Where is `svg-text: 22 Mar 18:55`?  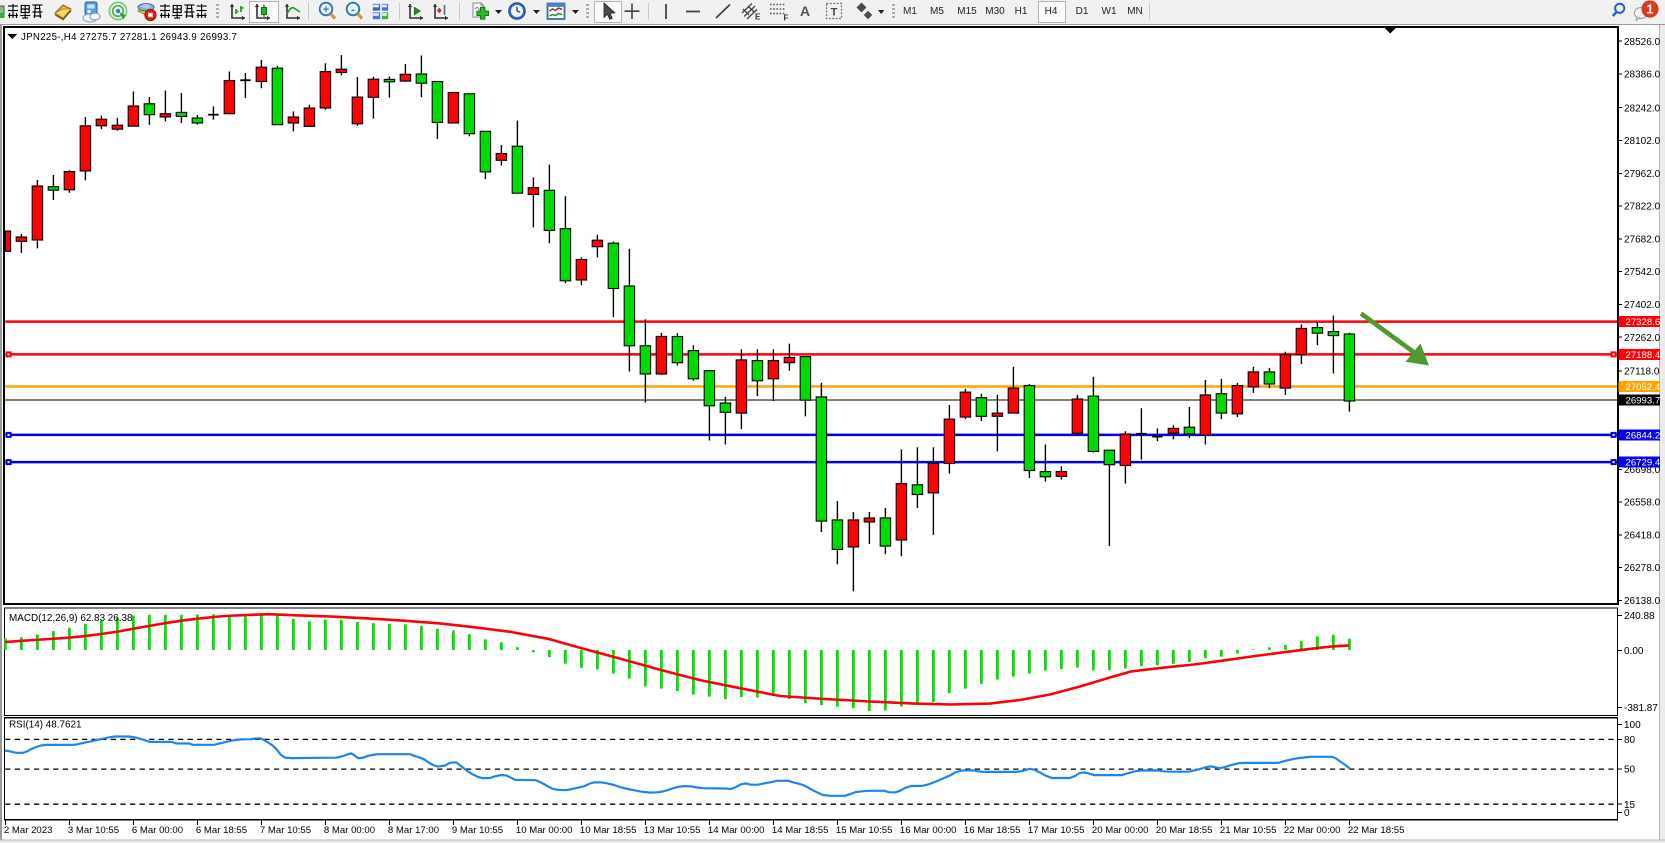
svg-text: 22 Mar 18:55 is located at coordinates (1376, 830).